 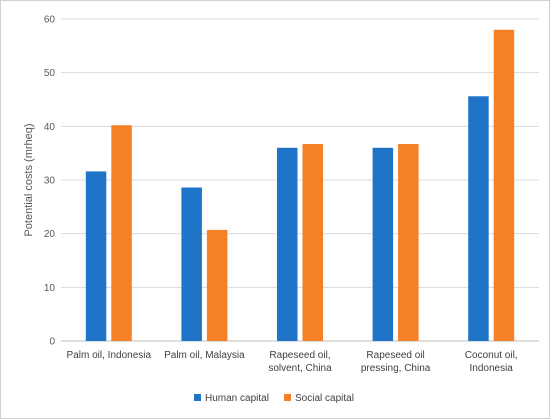 What do you see at coordinates (274, 398) in the screenshot?
I see `legend: Human capital Social capital` at bounding box center [274, 398].